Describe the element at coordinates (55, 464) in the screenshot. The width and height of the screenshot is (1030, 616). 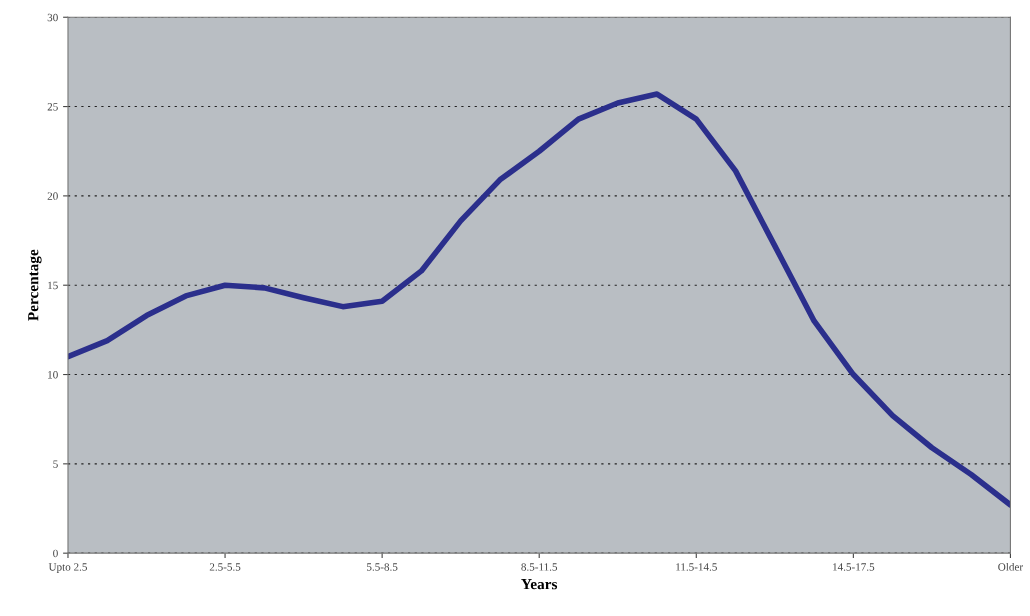
I see `y-tick-label: 5` at that location.